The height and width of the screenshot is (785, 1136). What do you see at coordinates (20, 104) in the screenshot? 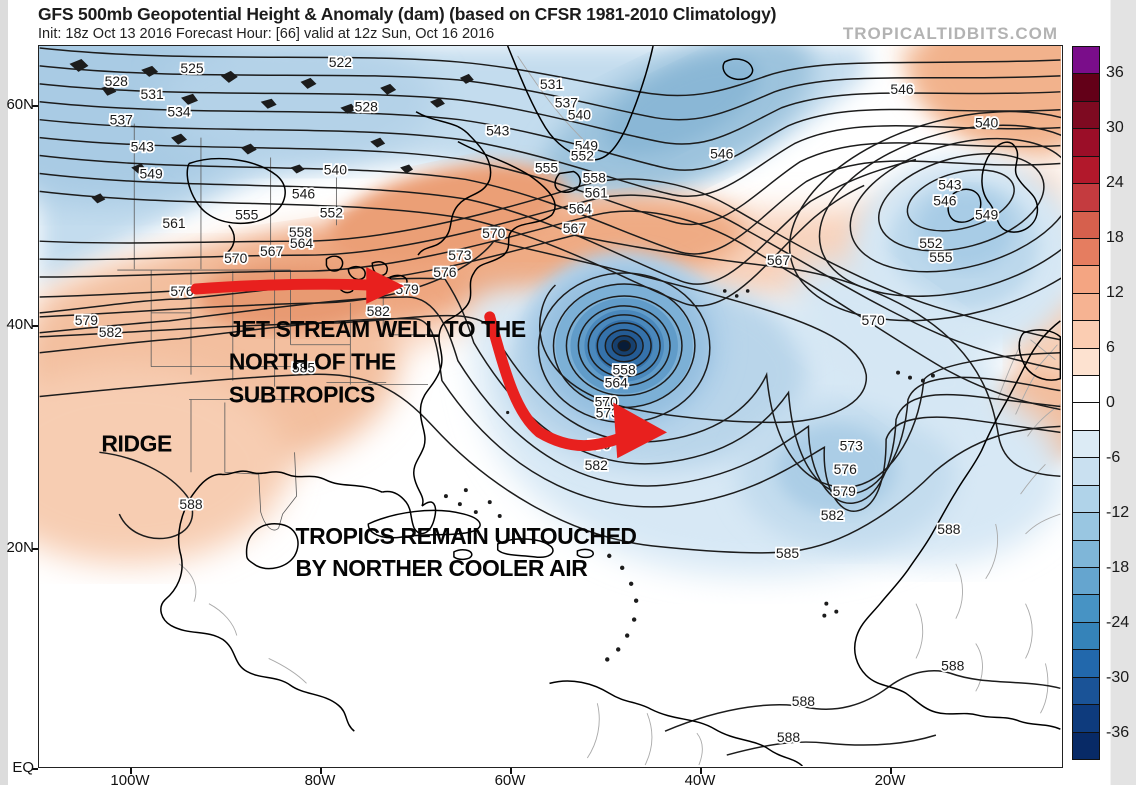
I see `lat-axis-label: 60N` at bounding box center [20, 104].